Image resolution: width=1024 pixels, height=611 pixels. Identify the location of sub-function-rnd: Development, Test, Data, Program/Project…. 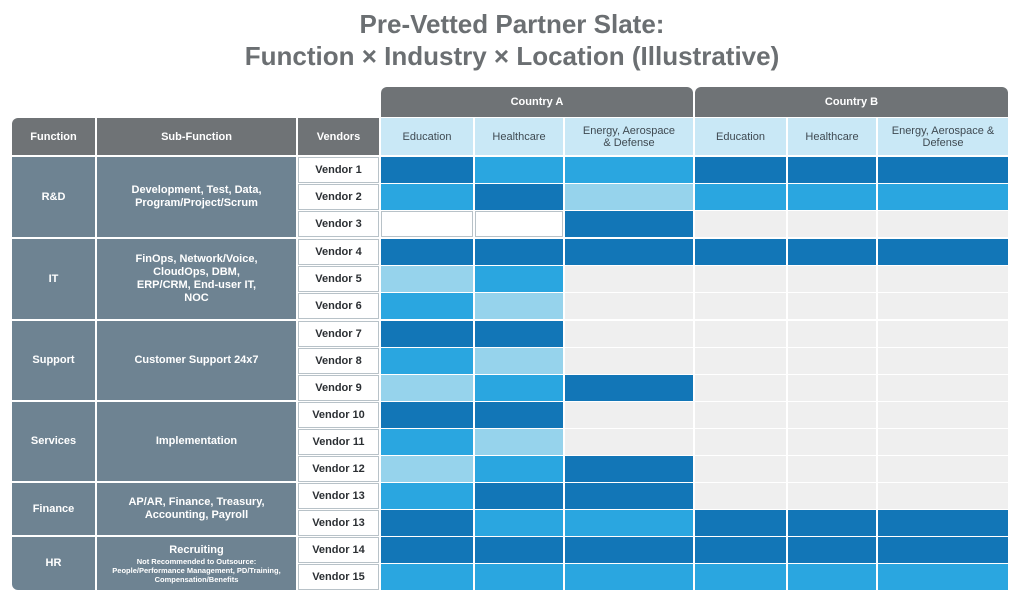
(196, 197).